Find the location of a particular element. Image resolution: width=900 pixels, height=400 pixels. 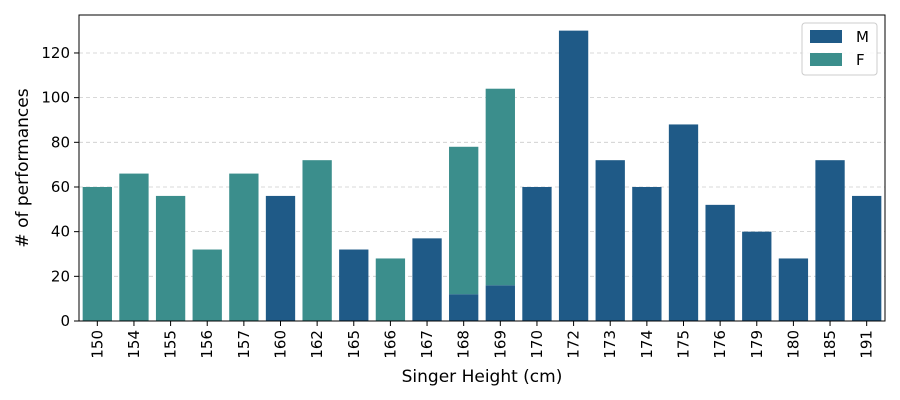

x-tick-label: 168 is located at coordinates (464, 344).